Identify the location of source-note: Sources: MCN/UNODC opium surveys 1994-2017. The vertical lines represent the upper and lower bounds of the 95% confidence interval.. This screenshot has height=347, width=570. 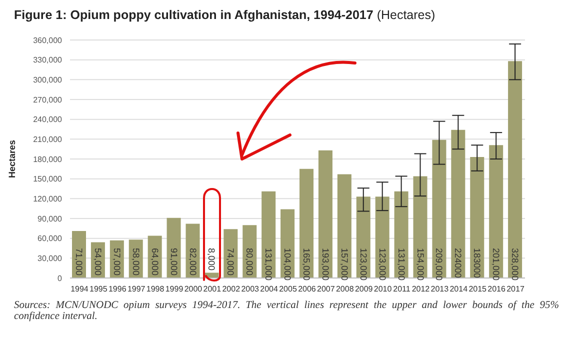
(286, 311).